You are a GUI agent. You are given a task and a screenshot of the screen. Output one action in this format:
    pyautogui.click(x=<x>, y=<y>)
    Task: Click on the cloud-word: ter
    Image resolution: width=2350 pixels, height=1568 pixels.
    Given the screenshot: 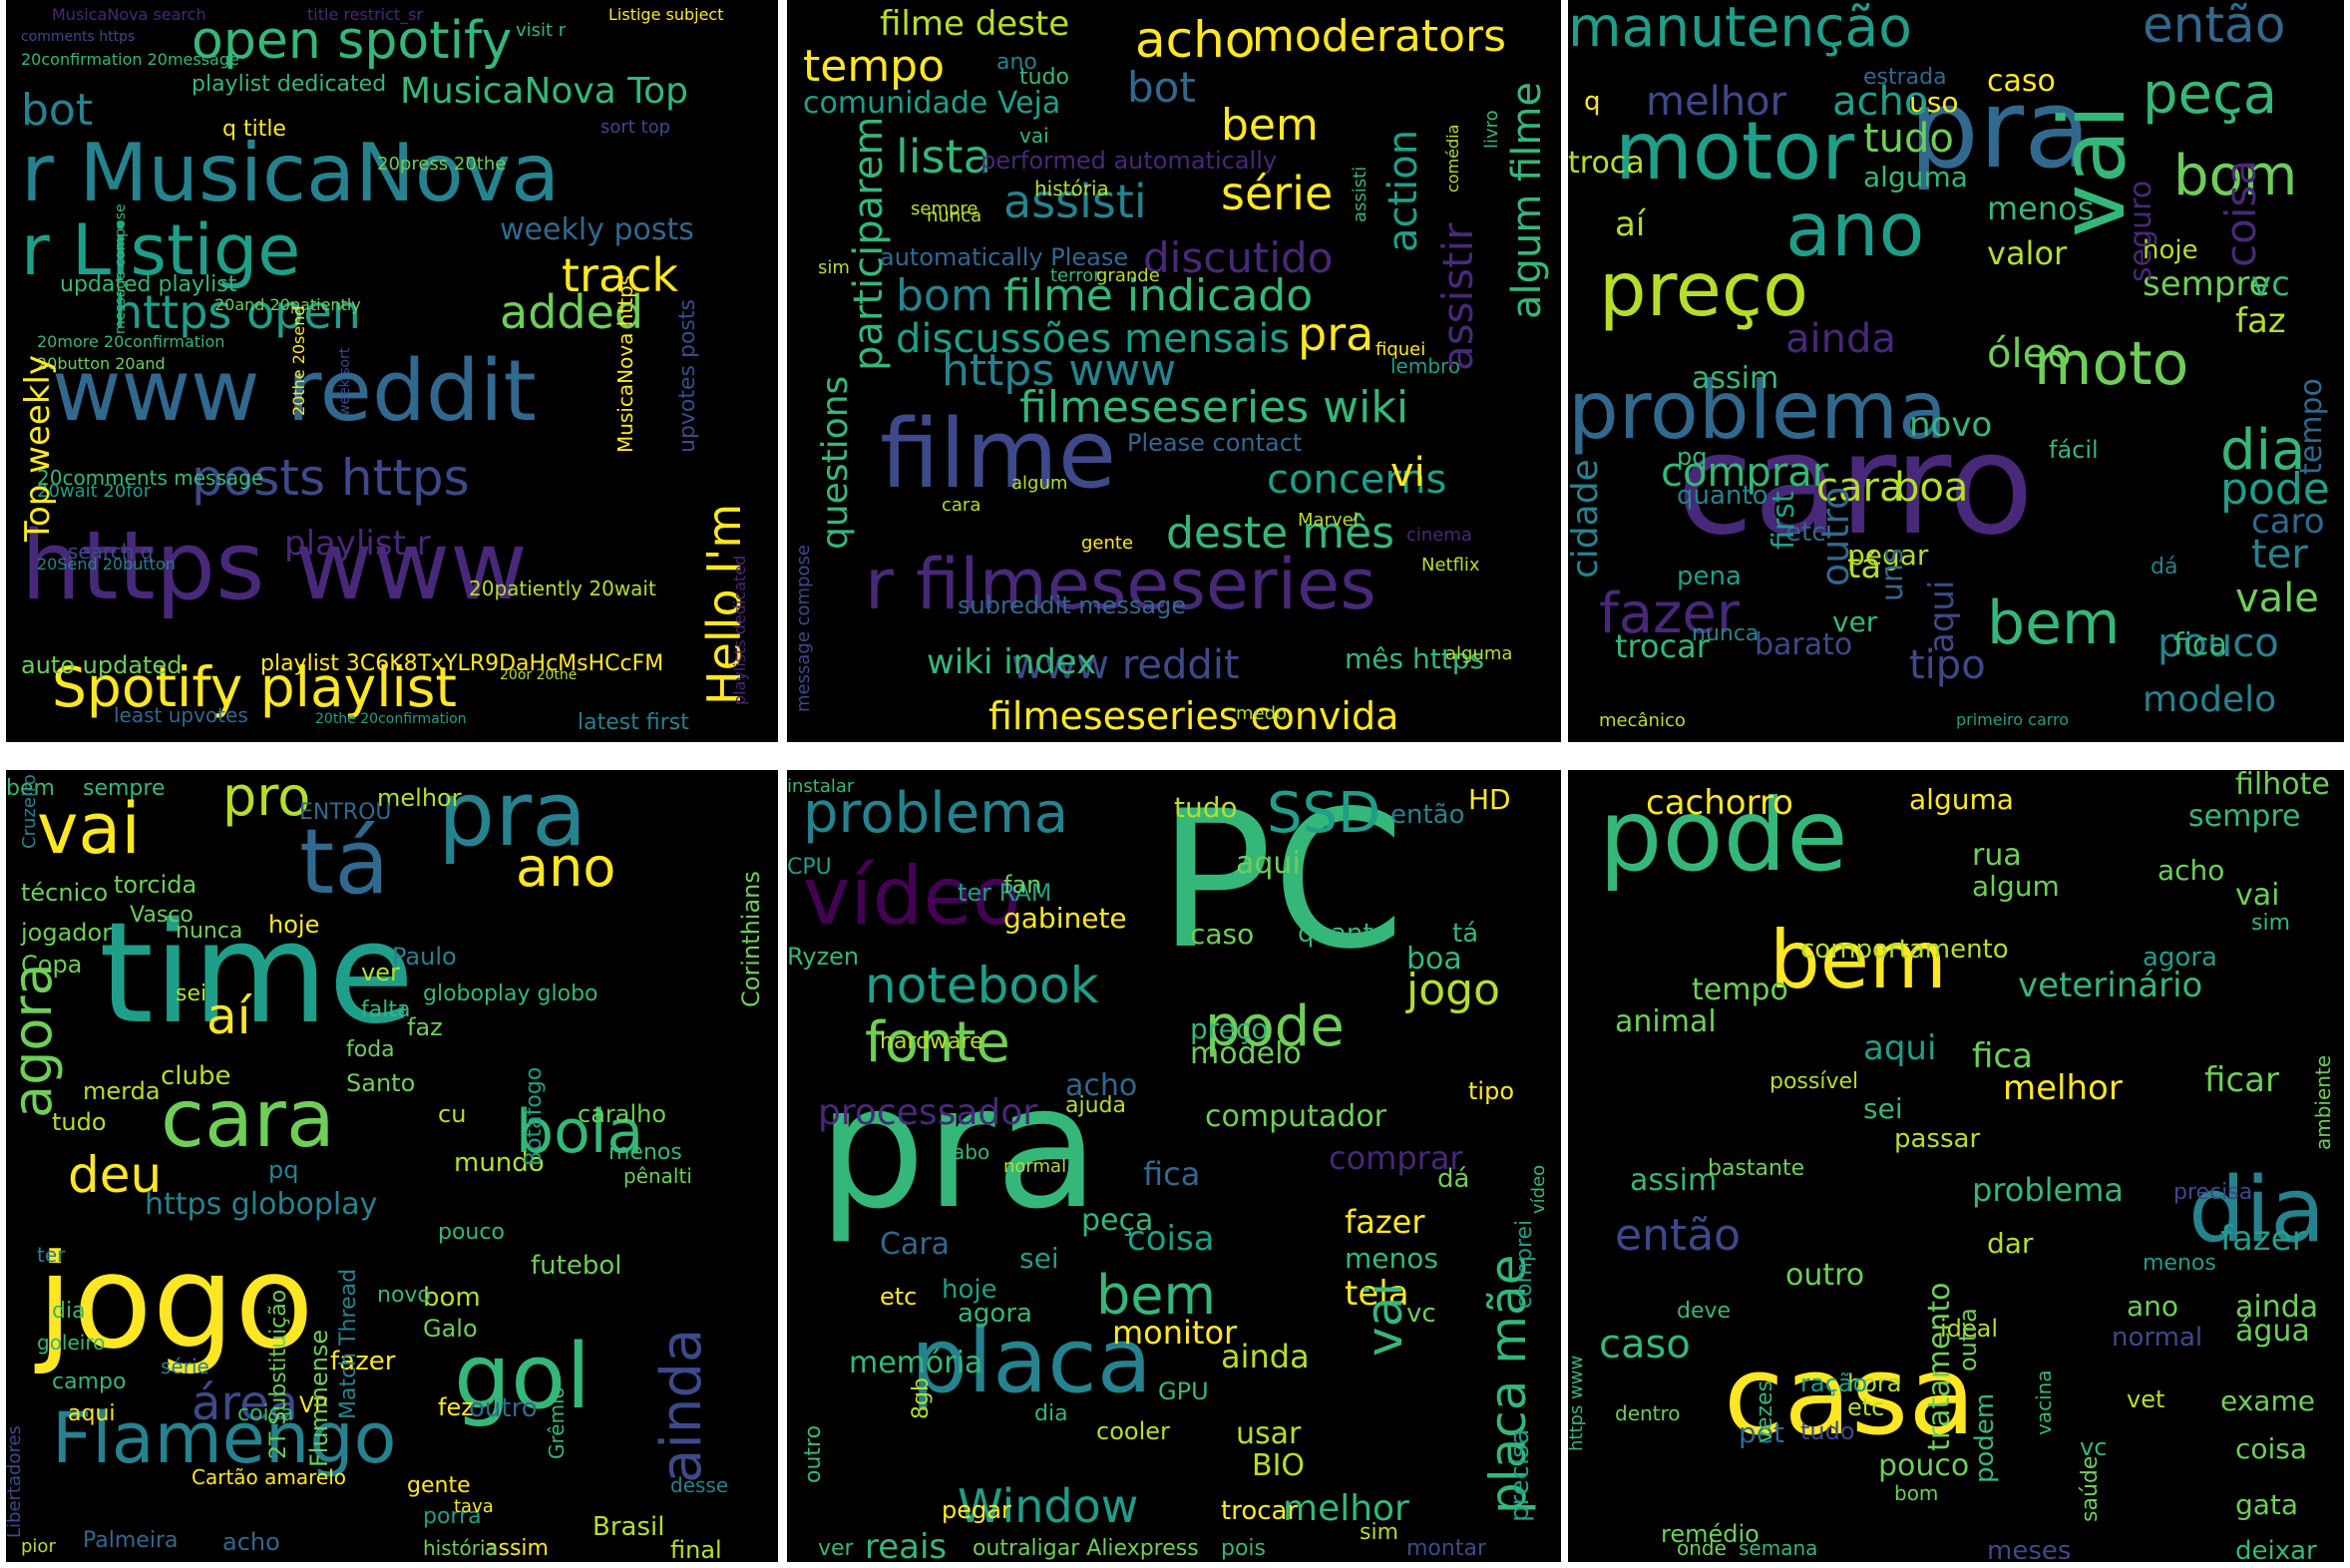 What is the action you would take?
    pyautogui.click(x=2280, y=555)
    